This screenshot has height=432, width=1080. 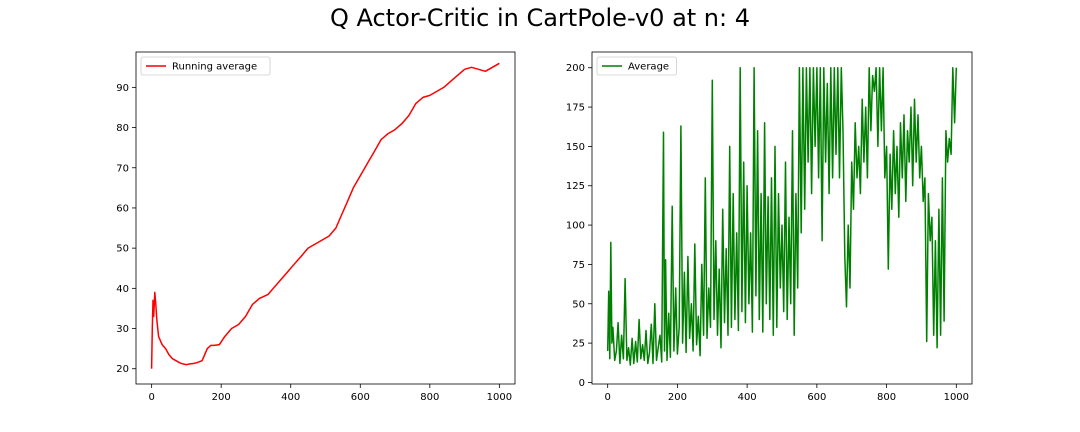 I want to click on y-tick-label: 60, so click(x=122, y=208).